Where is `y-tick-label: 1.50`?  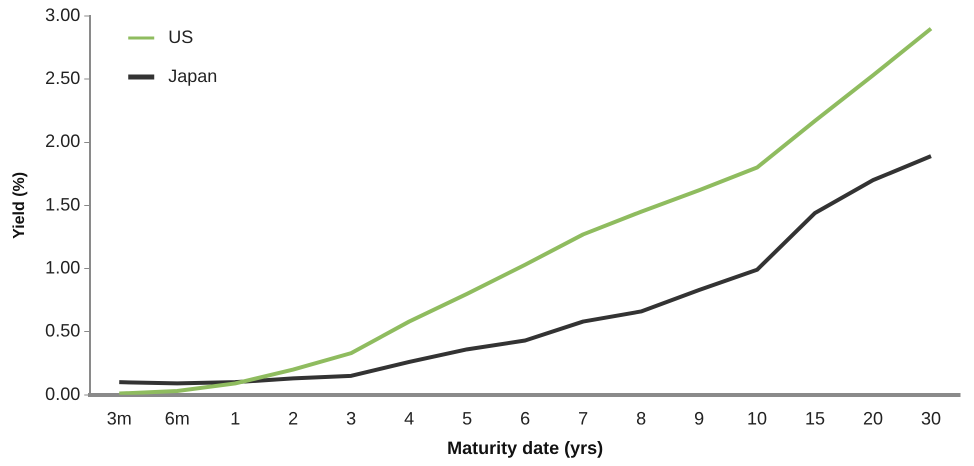 y-tick-label: 1.50 is located at coordinates (62, 204).